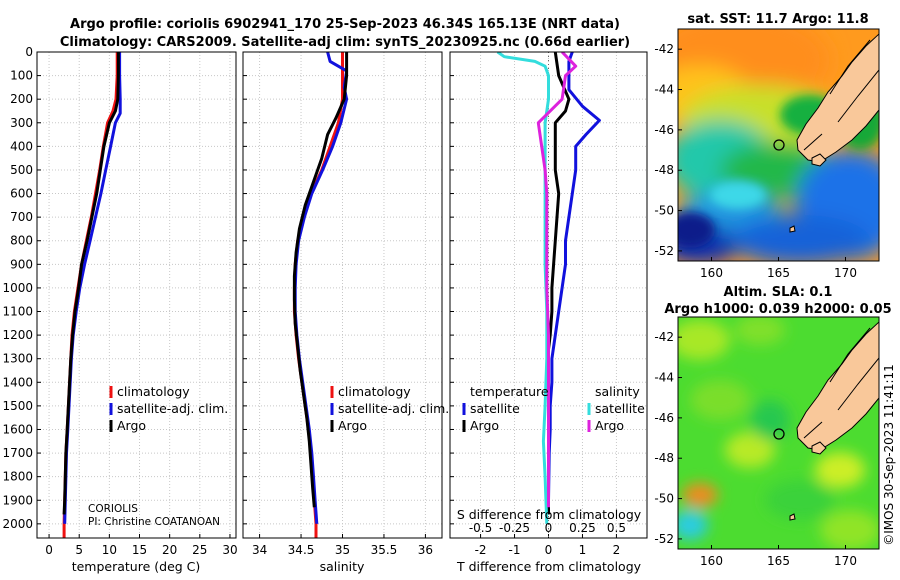  What do you see at coordinates (664, 378) in the screenshot?
I see `map-lat-label: -44` at bounding box center [664, 378].